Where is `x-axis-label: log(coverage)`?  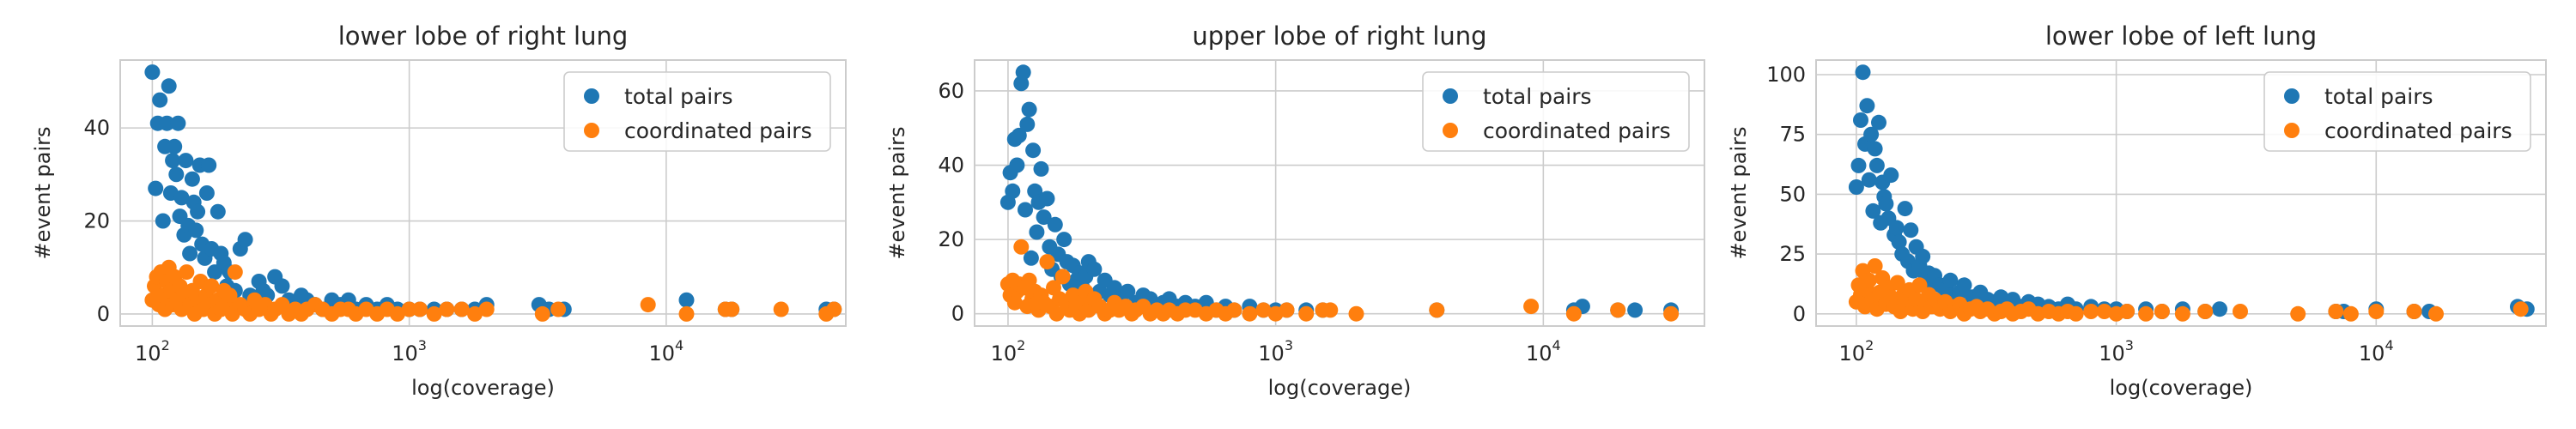
x-axis-label: log(coverage) is located at coordinates (2181, 388).